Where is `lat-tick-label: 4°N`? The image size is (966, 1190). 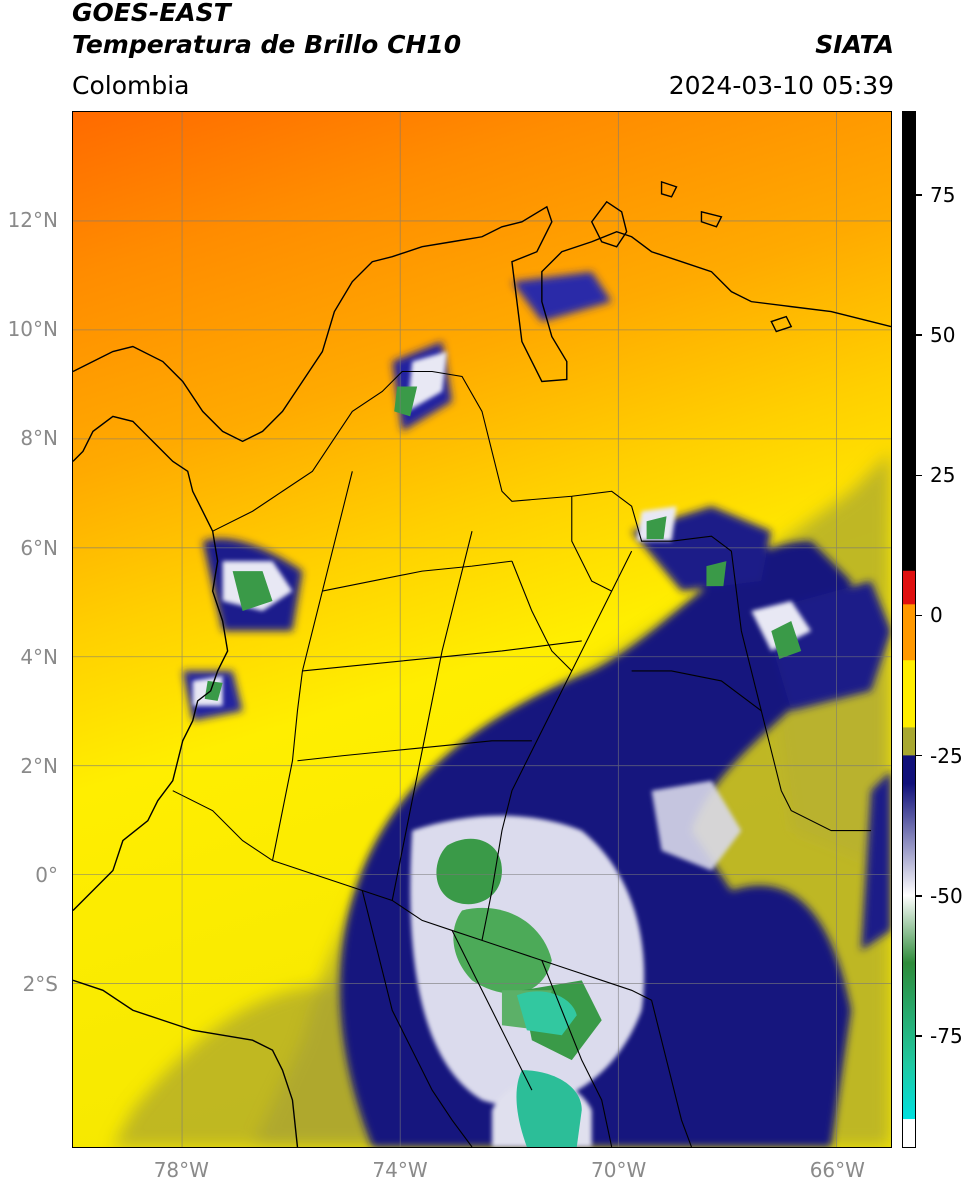
lat-tick-label: 4°N is located at coordinates (39, 656).